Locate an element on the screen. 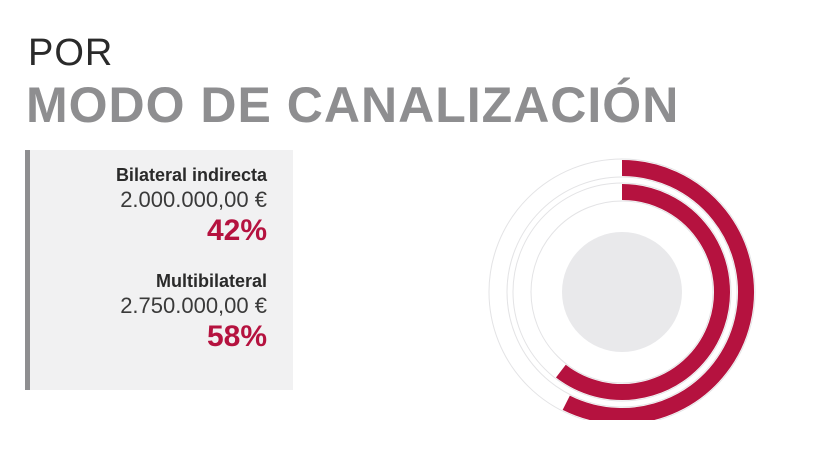 This screenshot has height=465, width=829. legend-item-amount: 2.000.000,00 € is located at coordinates (193, 199).